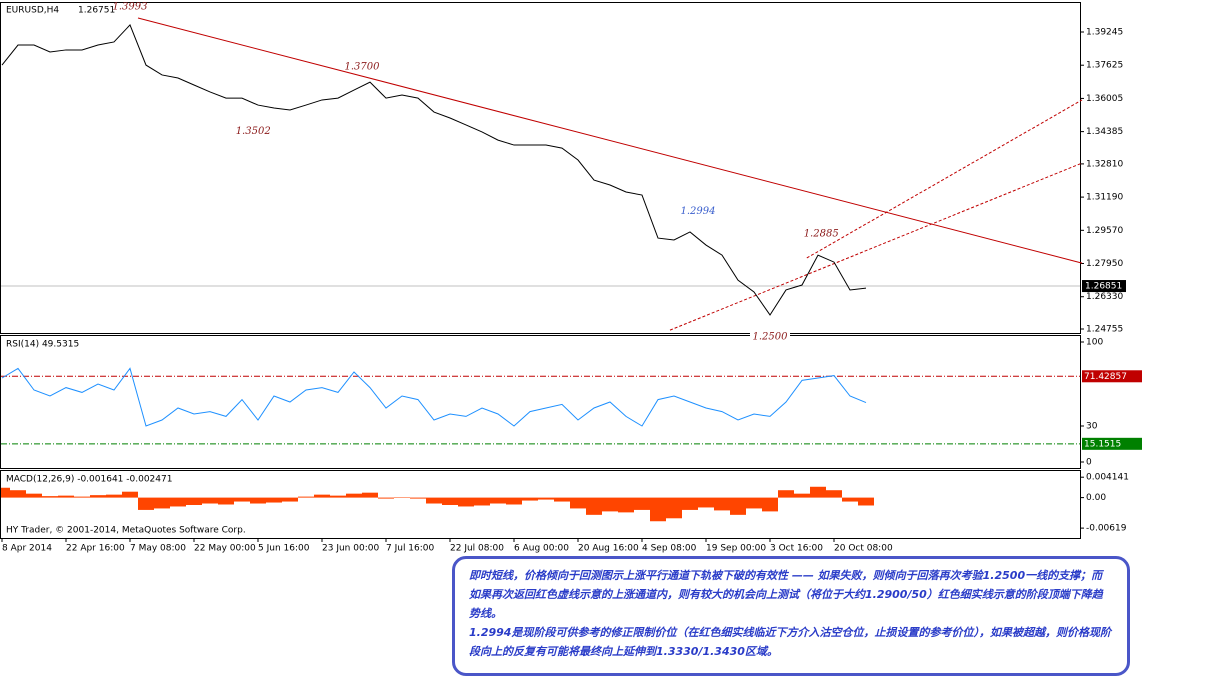  I want to click on macd-title: MACD(12,26,9) -0.001641 -0.002471, so click(89, 480).